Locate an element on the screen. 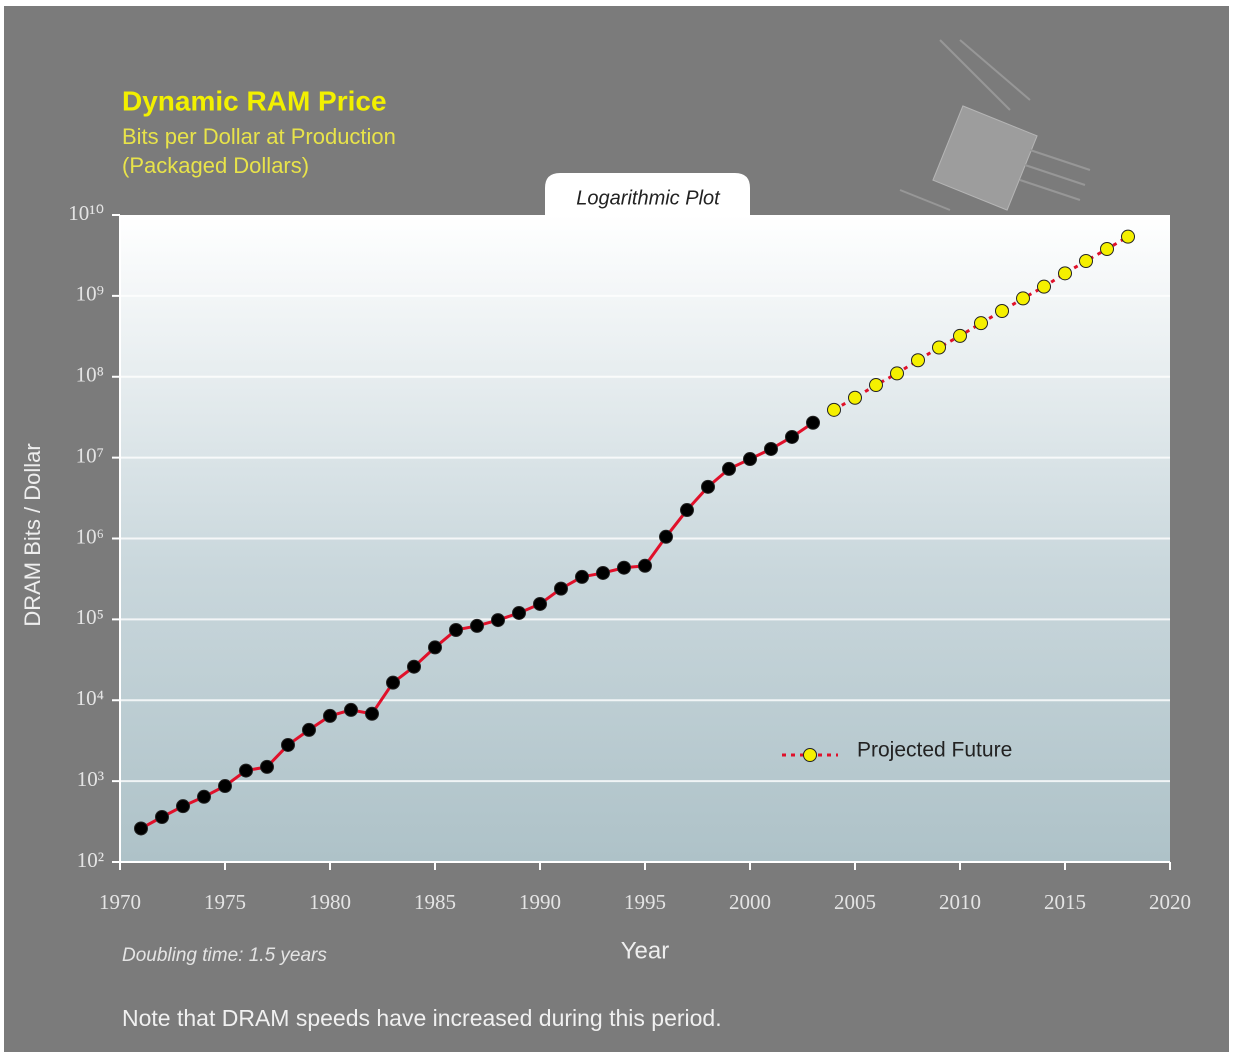 The height and width of the screenshot is (1062, 1233). y-tick-label: 10² is located at coordinates (90, 860).